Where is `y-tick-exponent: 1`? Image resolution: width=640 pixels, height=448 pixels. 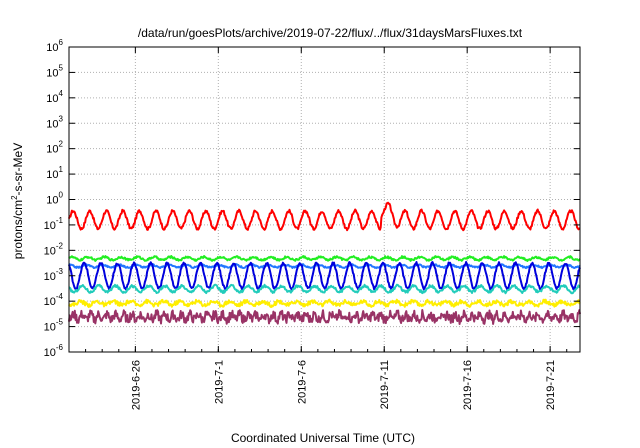 y-tick-exponent: 1 is located at coordinates (61, 169).